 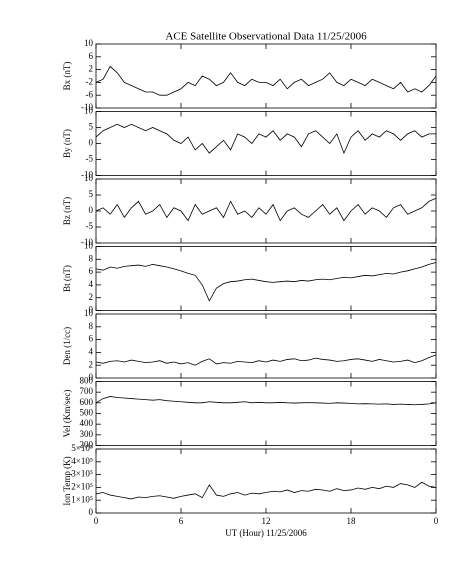 I want to click on y-tick-label: -2, so click(x=90, y=81).